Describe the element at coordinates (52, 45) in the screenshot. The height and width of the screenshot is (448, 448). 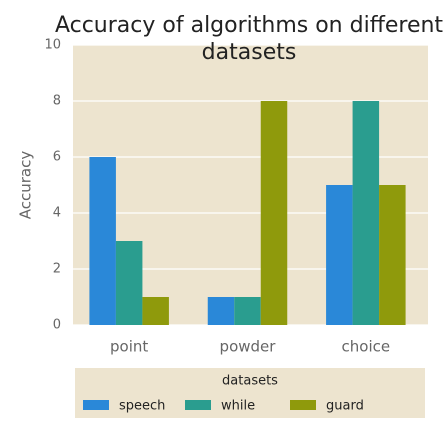
I see `y-tick-label: 10` at that location.